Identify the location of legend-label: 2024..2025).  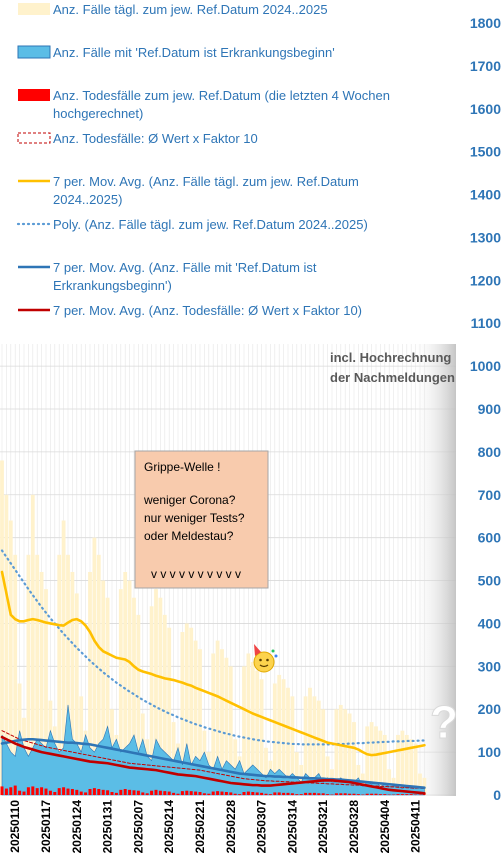
(87, 199).